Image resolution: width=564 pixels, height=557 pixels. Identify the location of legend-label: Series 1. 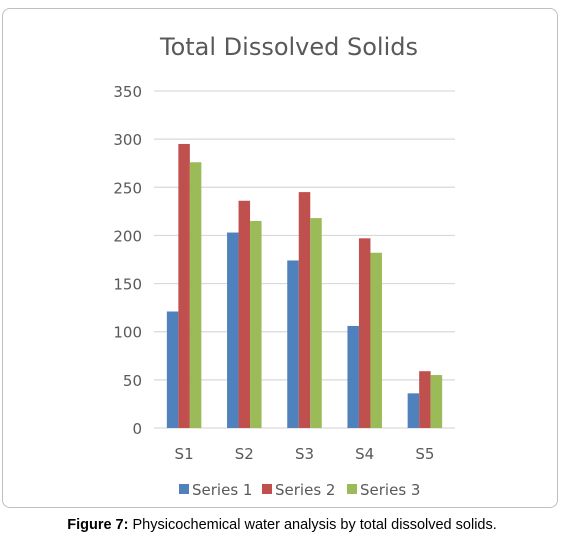
(222, 490).